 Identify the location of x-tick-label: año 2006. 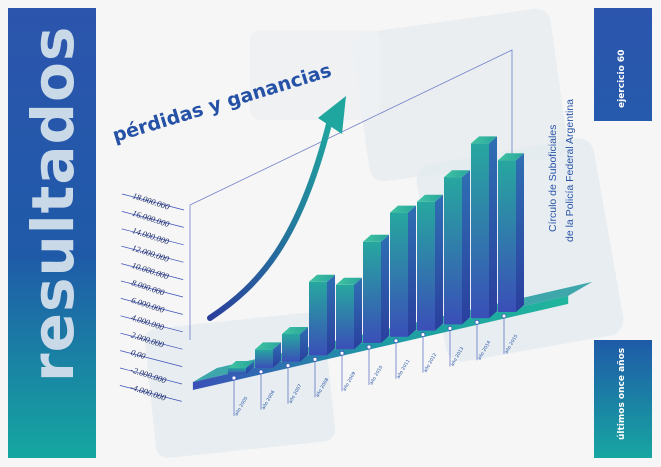
(269, 400).